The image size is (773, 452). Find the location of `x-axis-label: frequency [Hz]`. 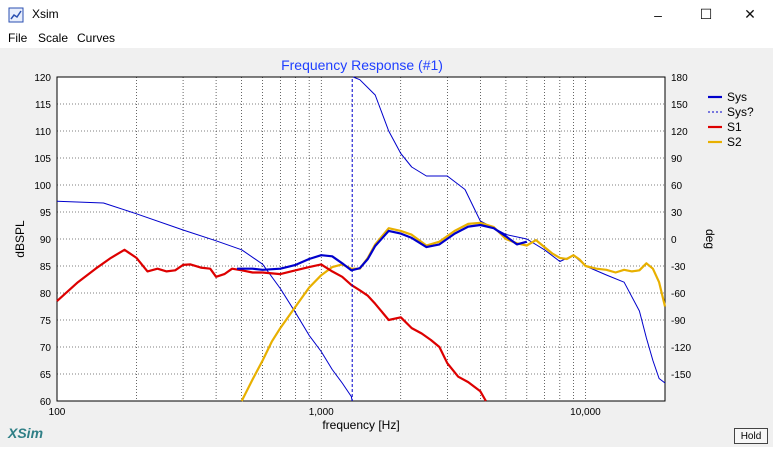

x-axis-label: frequency [Hz] is located at coordinates (360, 425).